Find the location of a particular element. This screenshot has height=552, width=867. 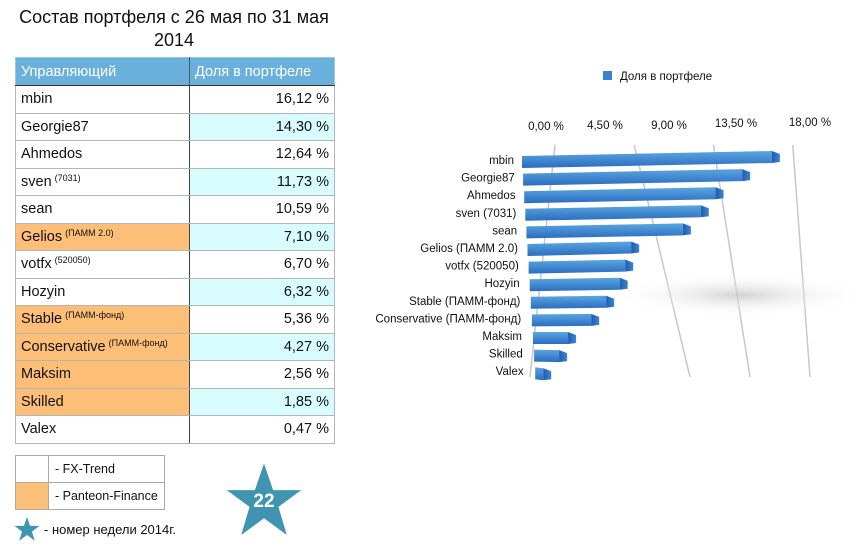

week-legend-label: - номер недели 2014г. is located at coordinates (110, 529).